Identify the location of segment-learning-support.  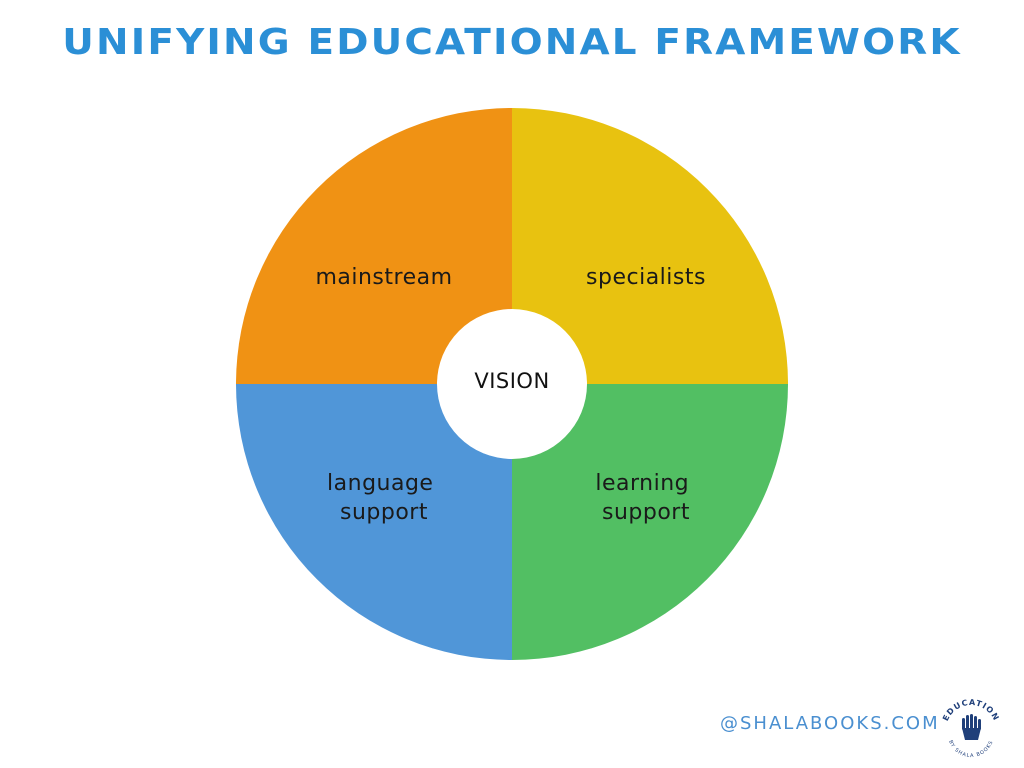
(650, 522).